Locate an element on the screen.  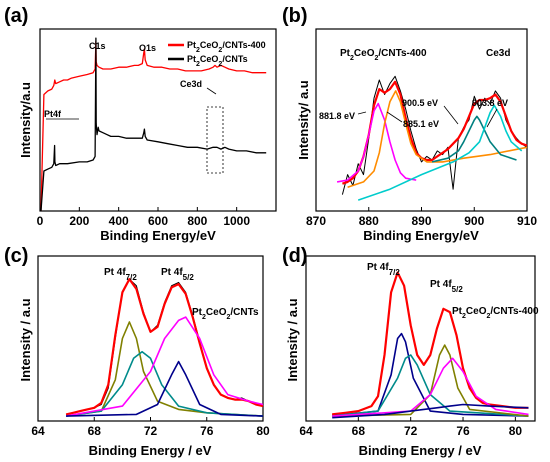
panel-d-series-baseline is located at coordinates (430, 411).